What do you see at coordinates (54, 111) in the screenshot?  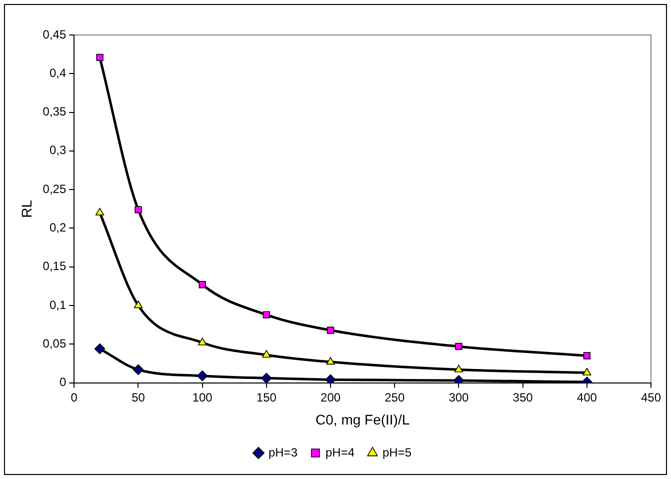 I see `y-tick-label: 0,35` at bounding box center [54, 111].